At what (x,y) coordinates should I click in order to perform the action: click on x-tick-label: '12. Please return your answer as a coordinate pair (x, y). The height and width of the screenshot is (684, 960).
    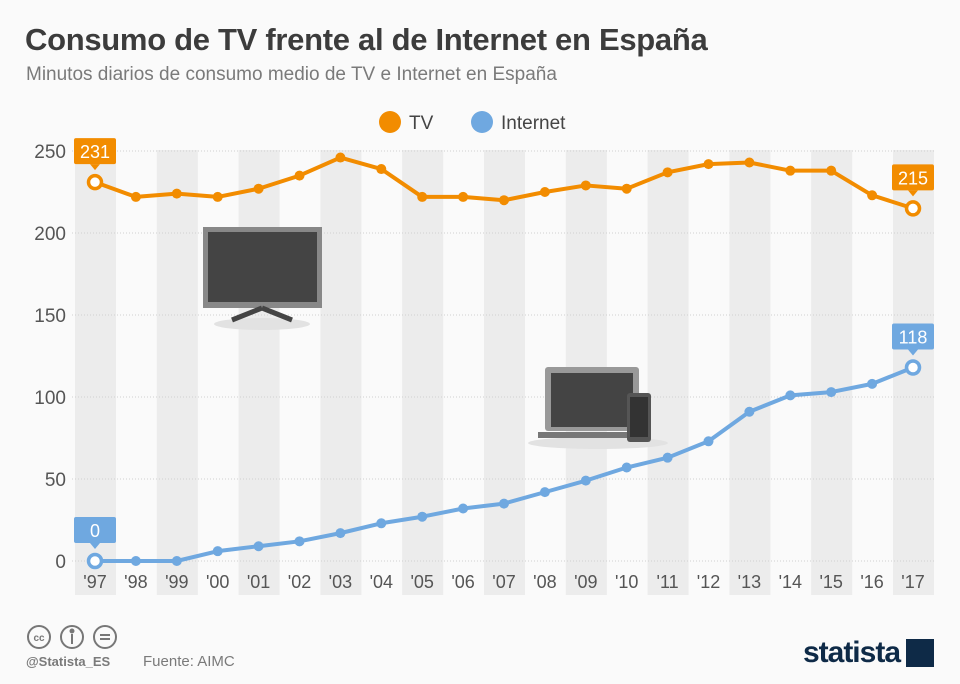
    Looking at the image, I should click on (708, 582).